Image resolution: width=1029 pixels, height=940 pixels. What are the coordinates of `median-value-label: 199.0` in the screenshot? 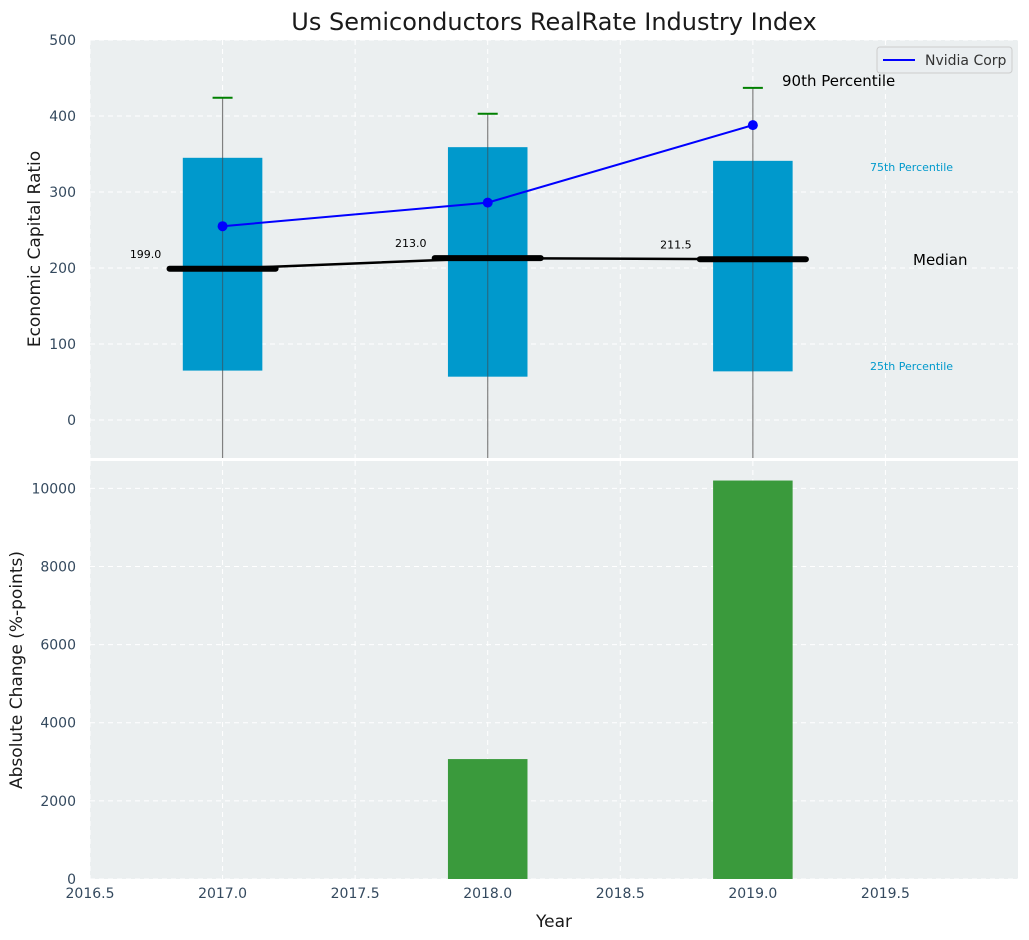 It's located at (146, 254).